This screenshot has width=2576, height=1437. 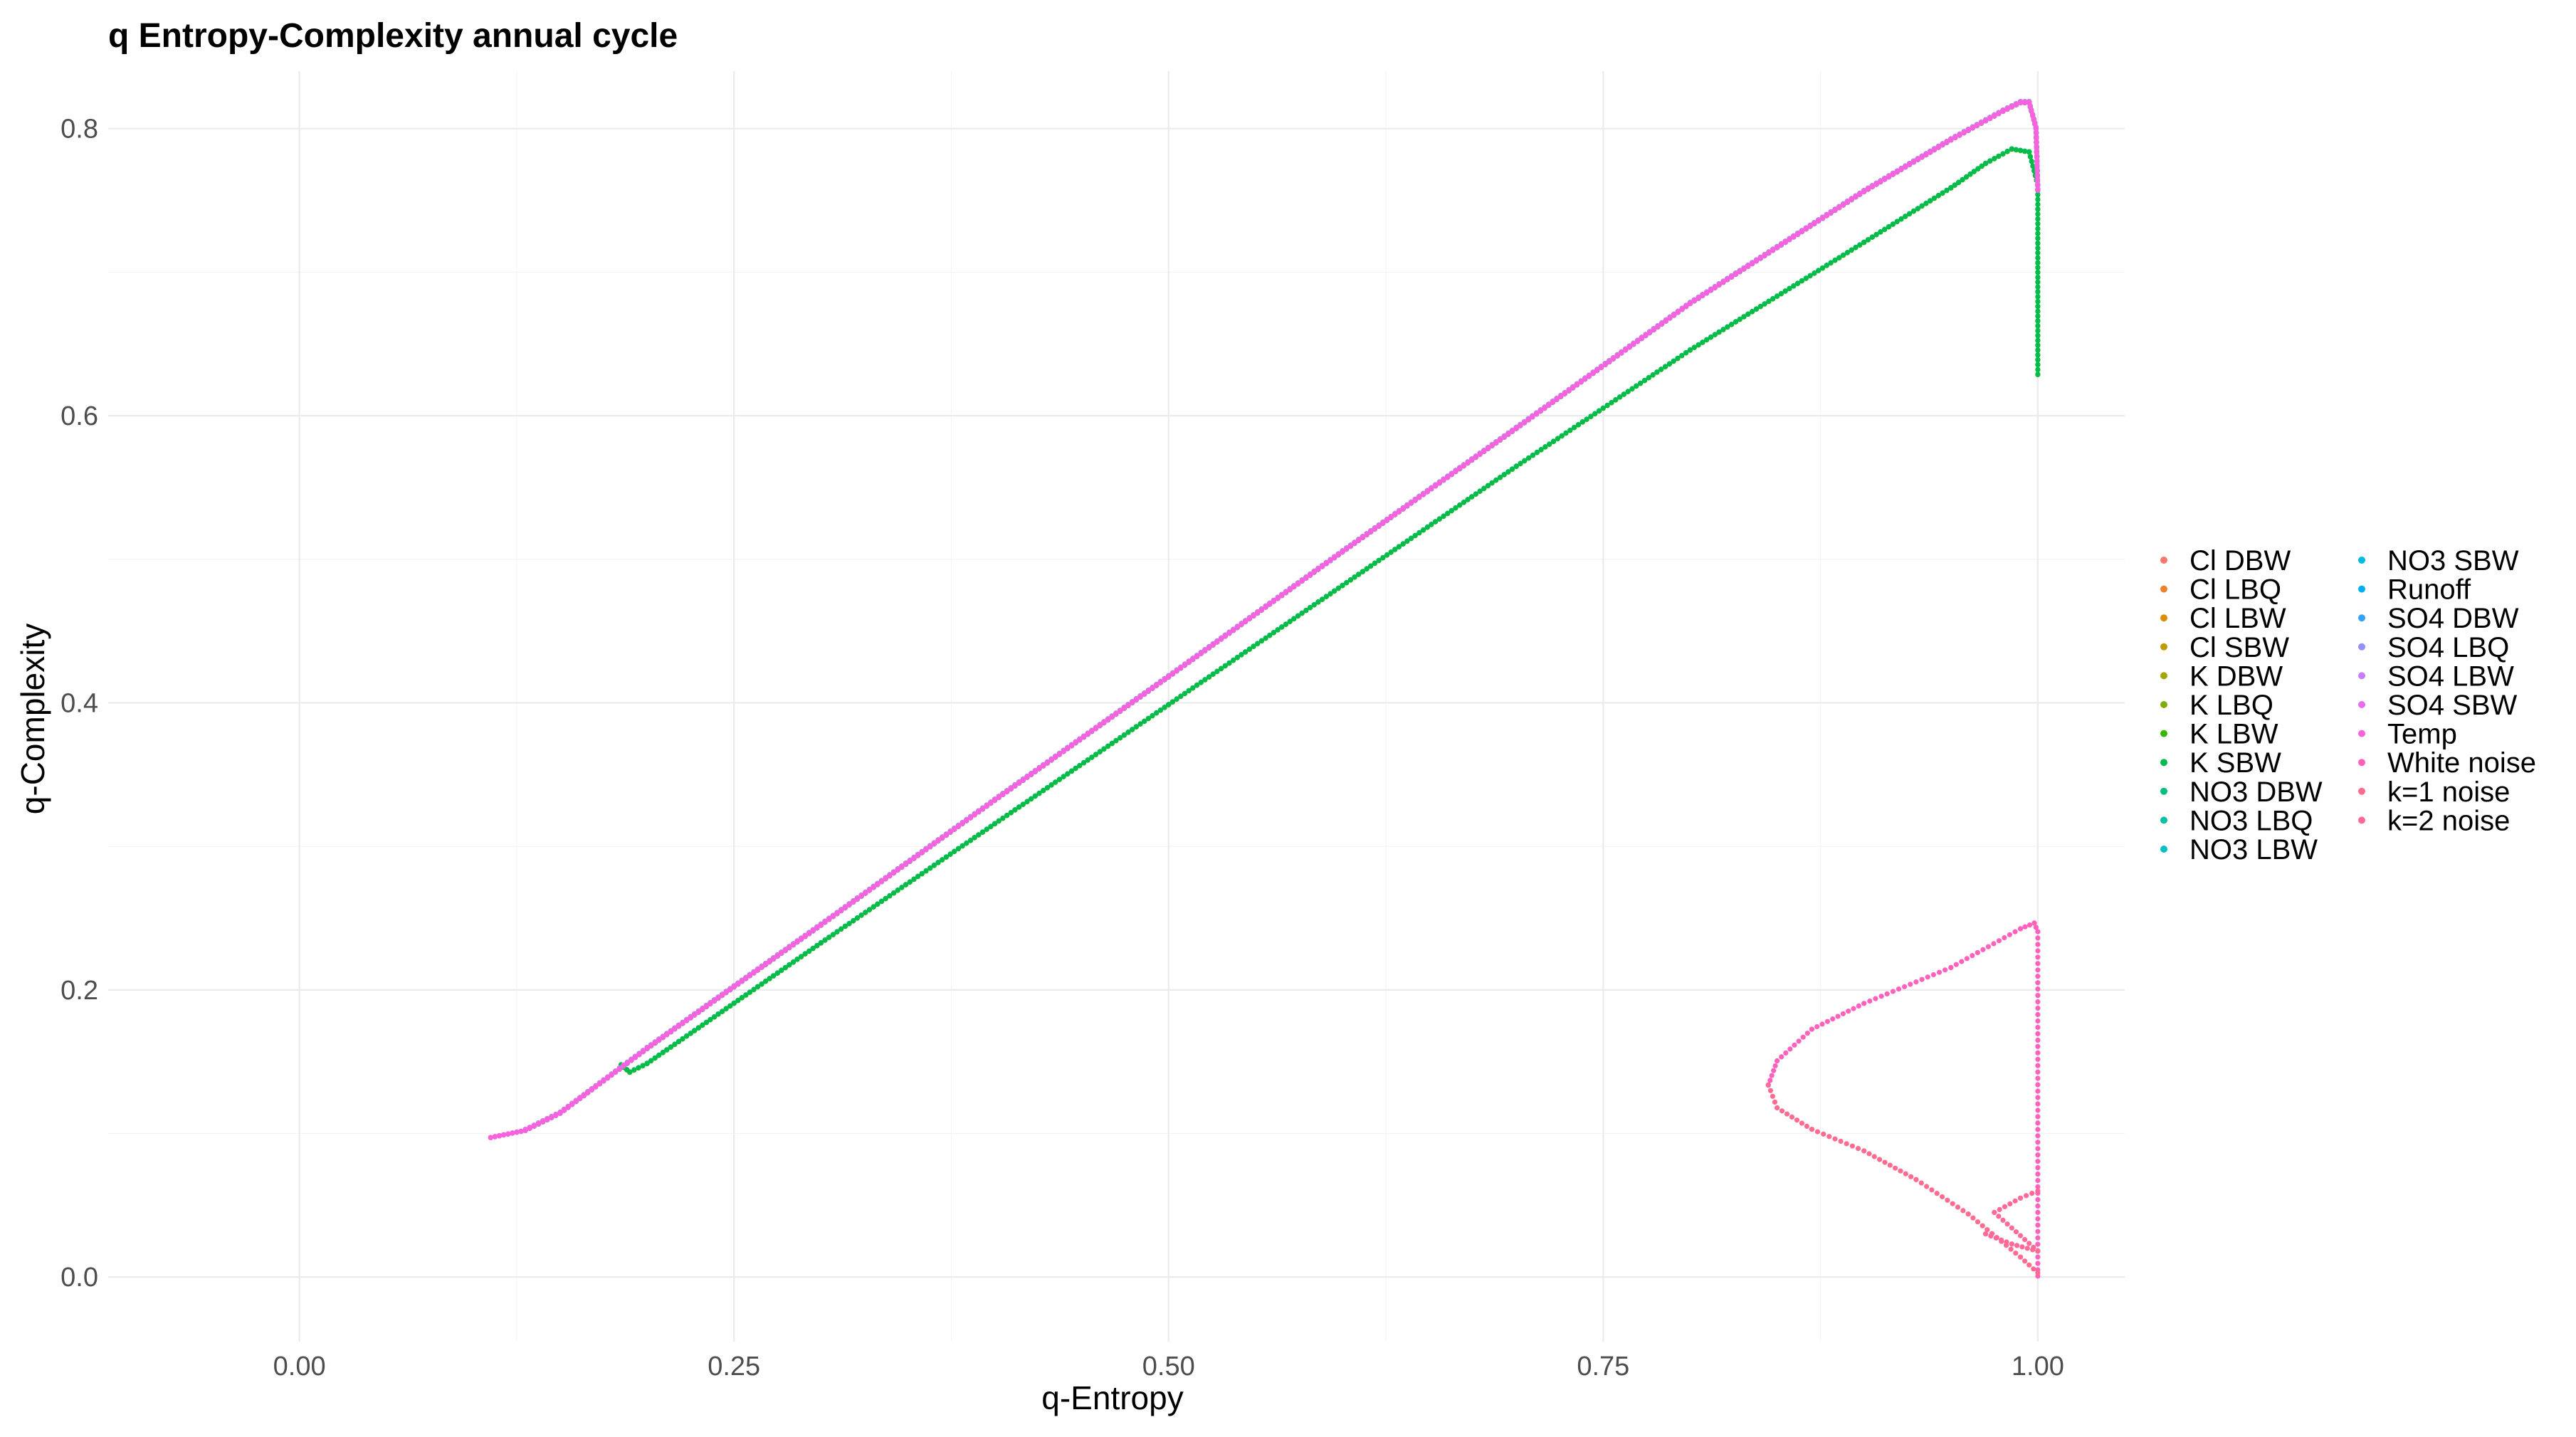 What do you see at coordinates (393, 36) in the screenshot?
I see `chart-title: q Entropy-Complexity annual cycle` at bounding box center [393, 36].